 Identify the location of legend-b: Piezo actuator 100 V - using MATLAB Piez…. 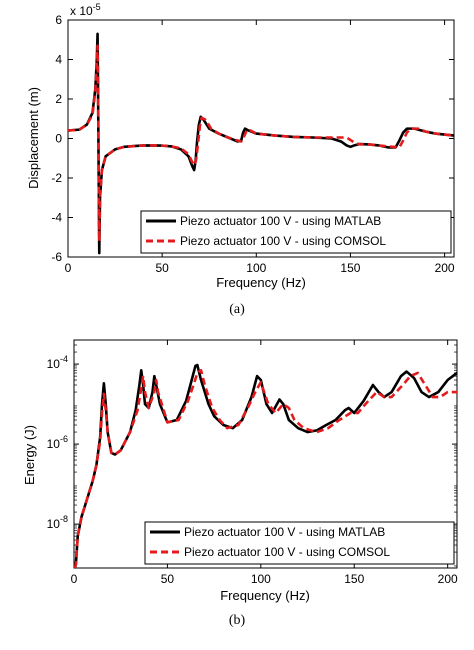
(299, 543).